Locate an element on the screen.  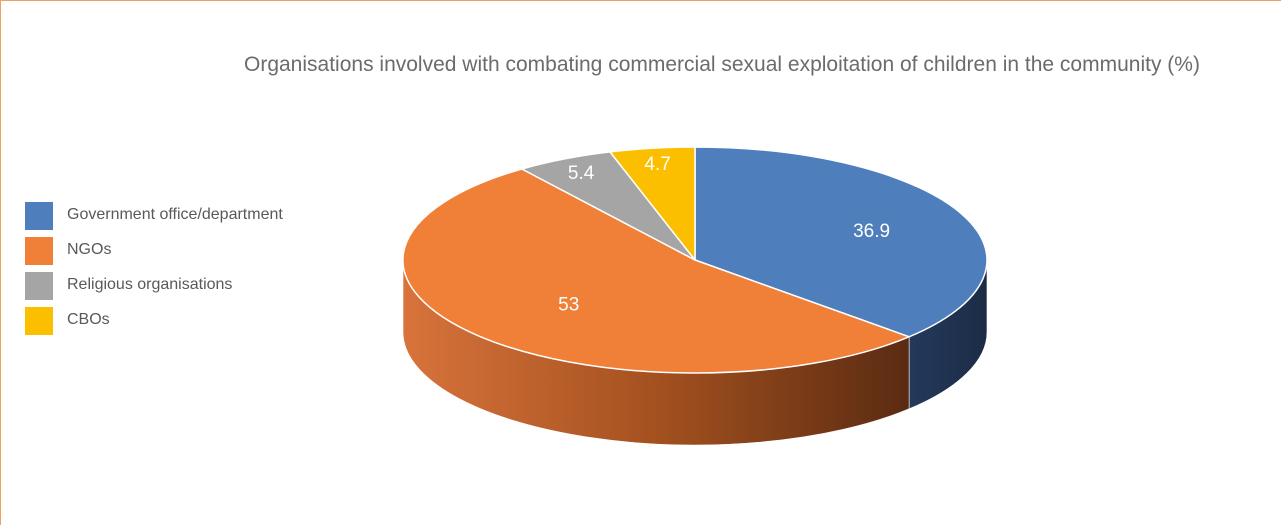
legend-label: Government office/department is located at coordinates (175, 214).